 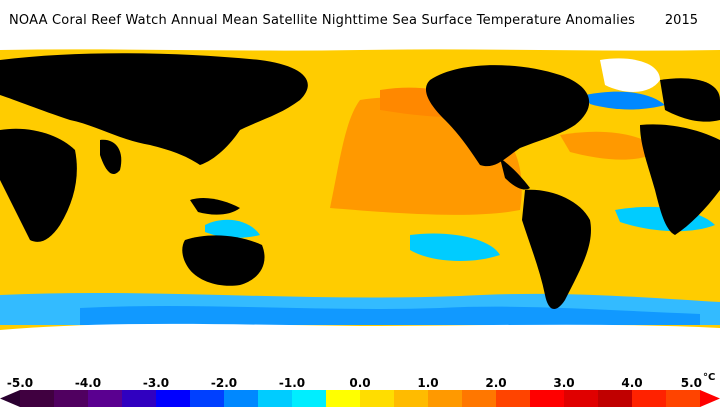 I want to click on scale-tick-label: -3.0, so click(x=156, y=383).